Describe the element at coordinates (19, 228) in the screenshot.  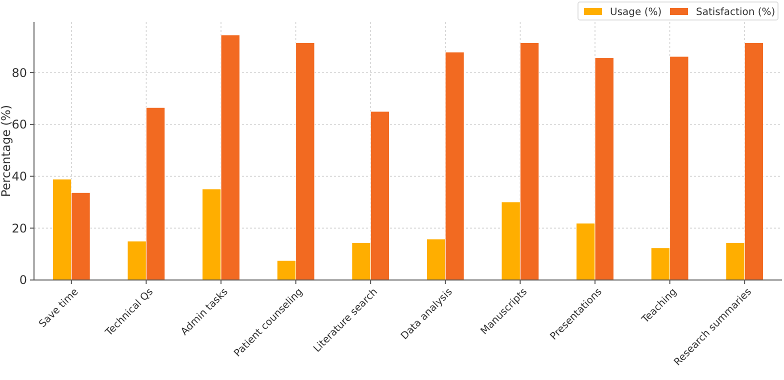
I see `y-tick-label: 20` at that location.